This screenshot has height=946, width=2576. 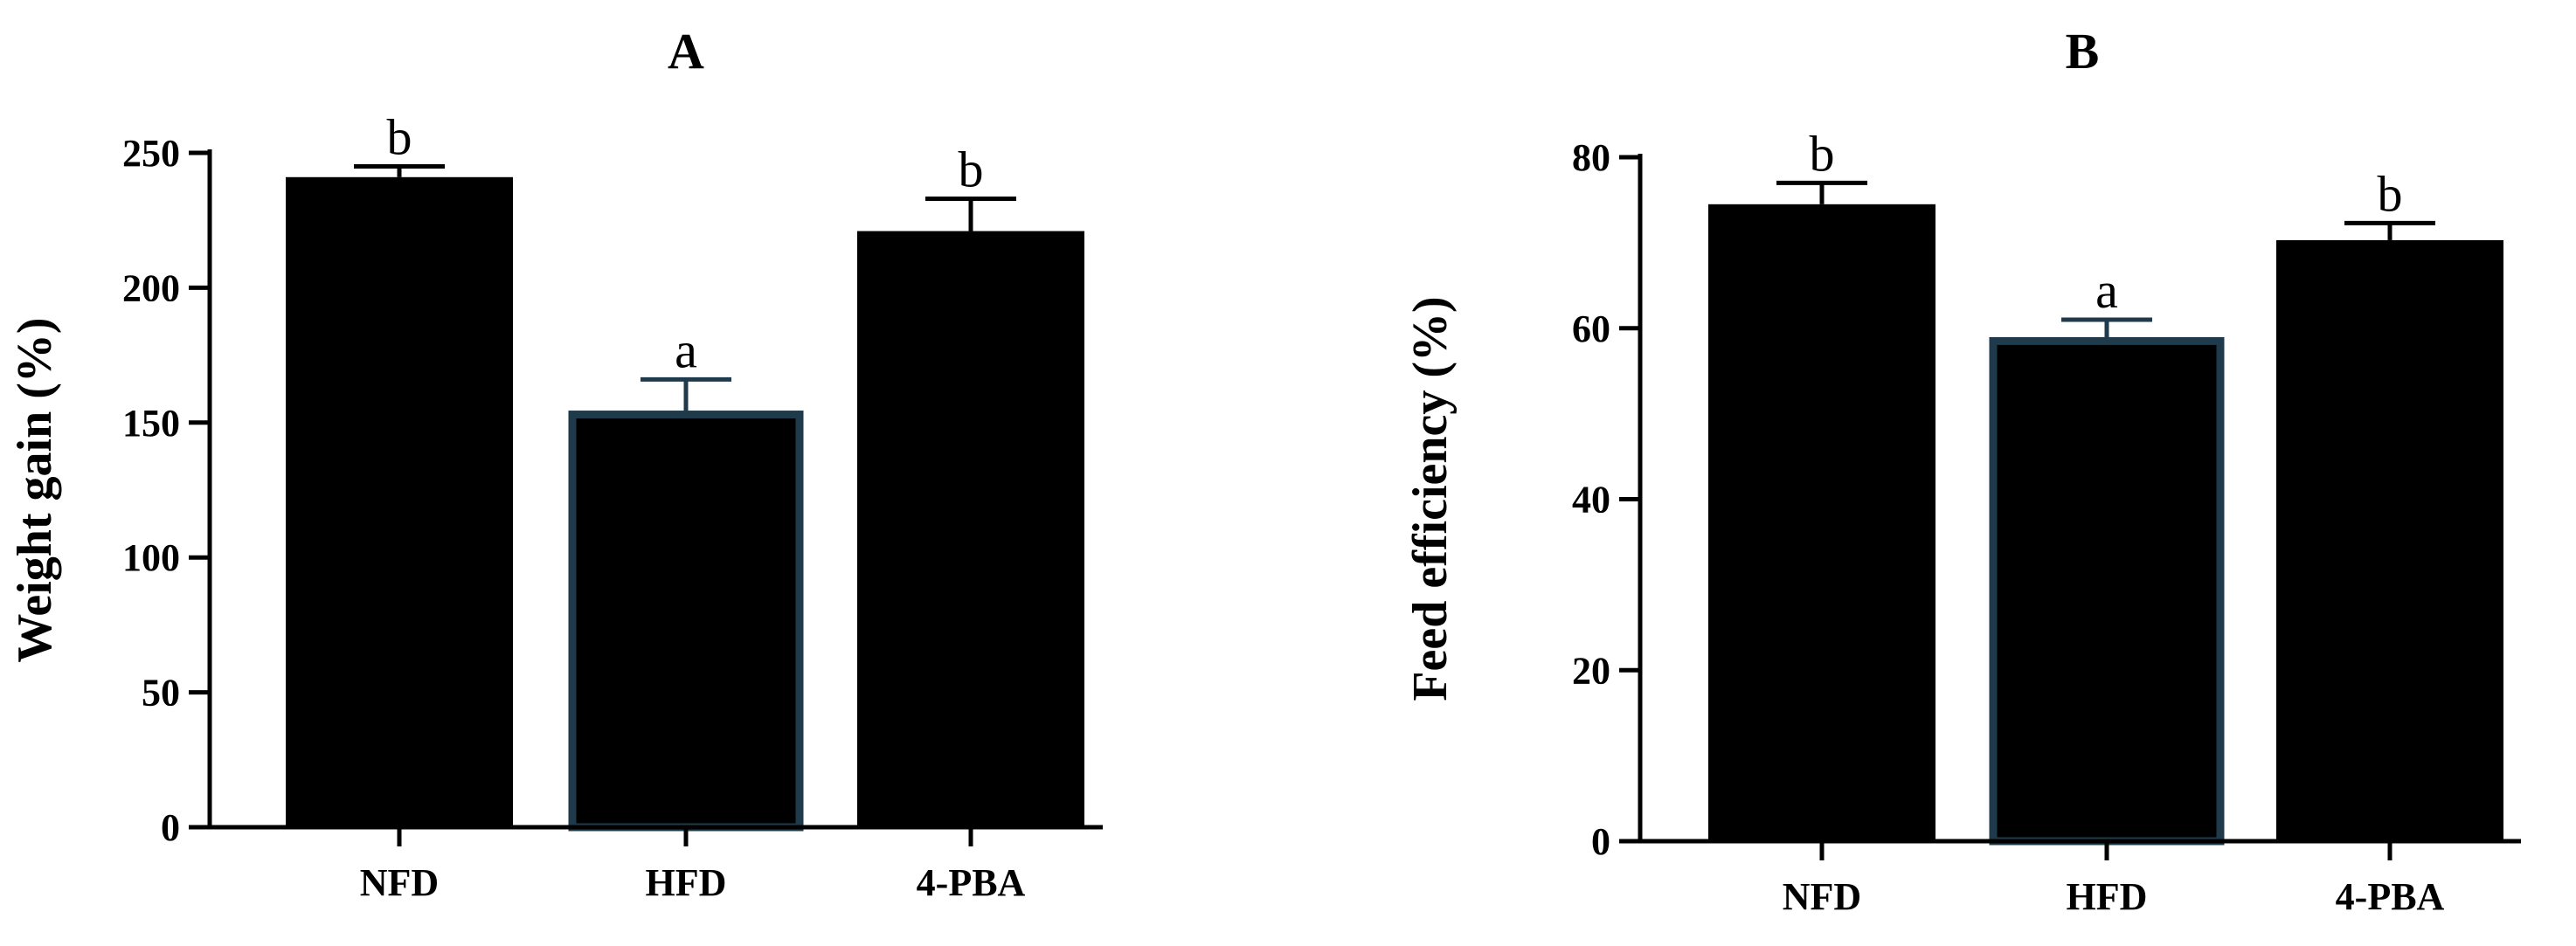 I want to click on y-tick-label-b: 80, so click(x=1591, y=157).